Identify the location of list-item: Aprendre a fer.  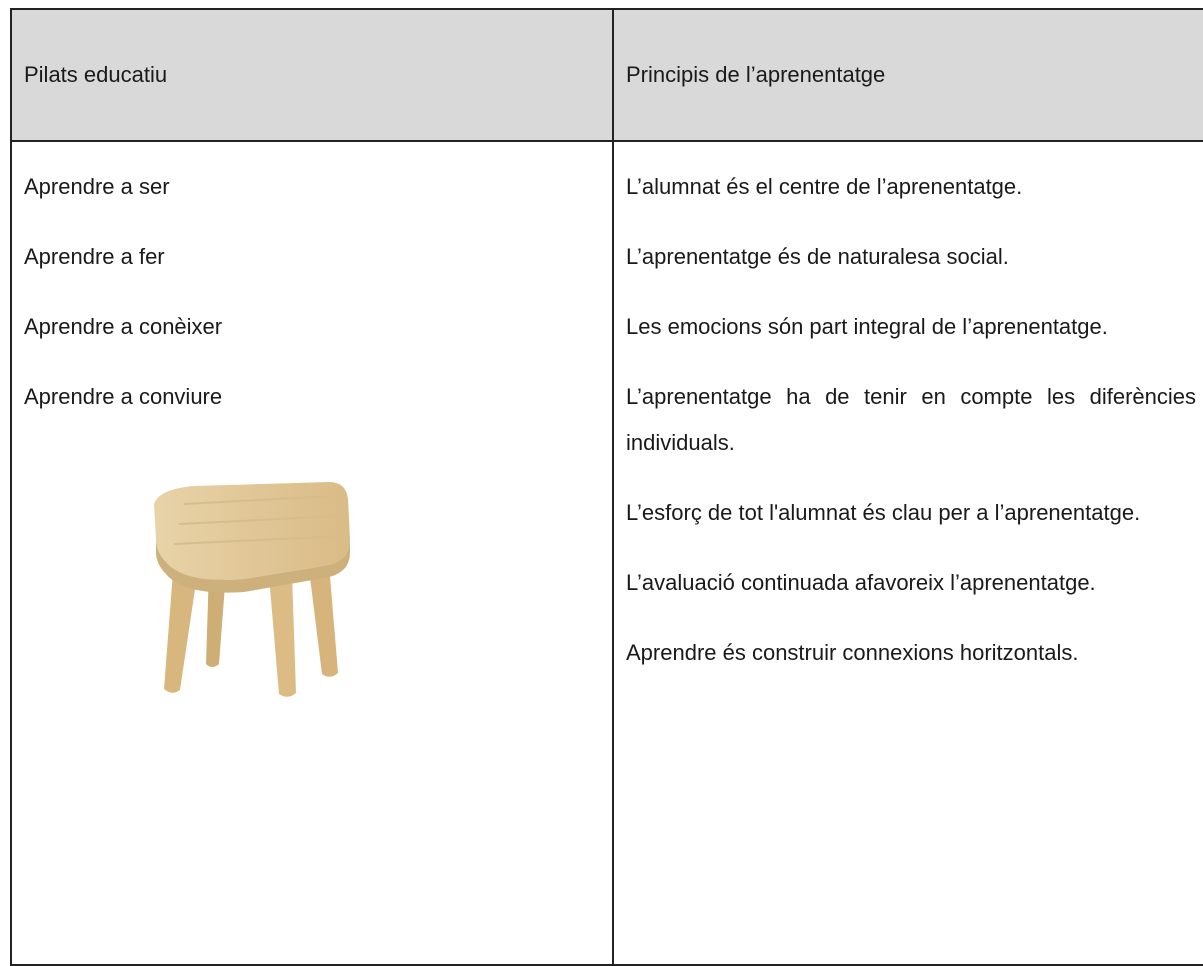
(94, 256).